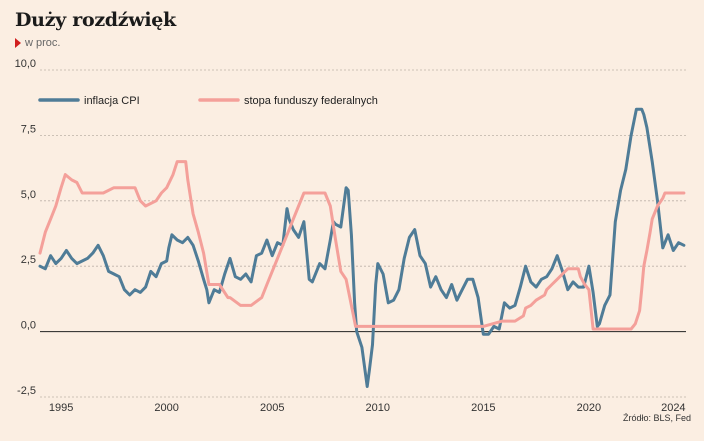 The image size is (704, 441). I want to click on legend: inflacja CPI stopa funduszy federalnych, so click(208, 101).